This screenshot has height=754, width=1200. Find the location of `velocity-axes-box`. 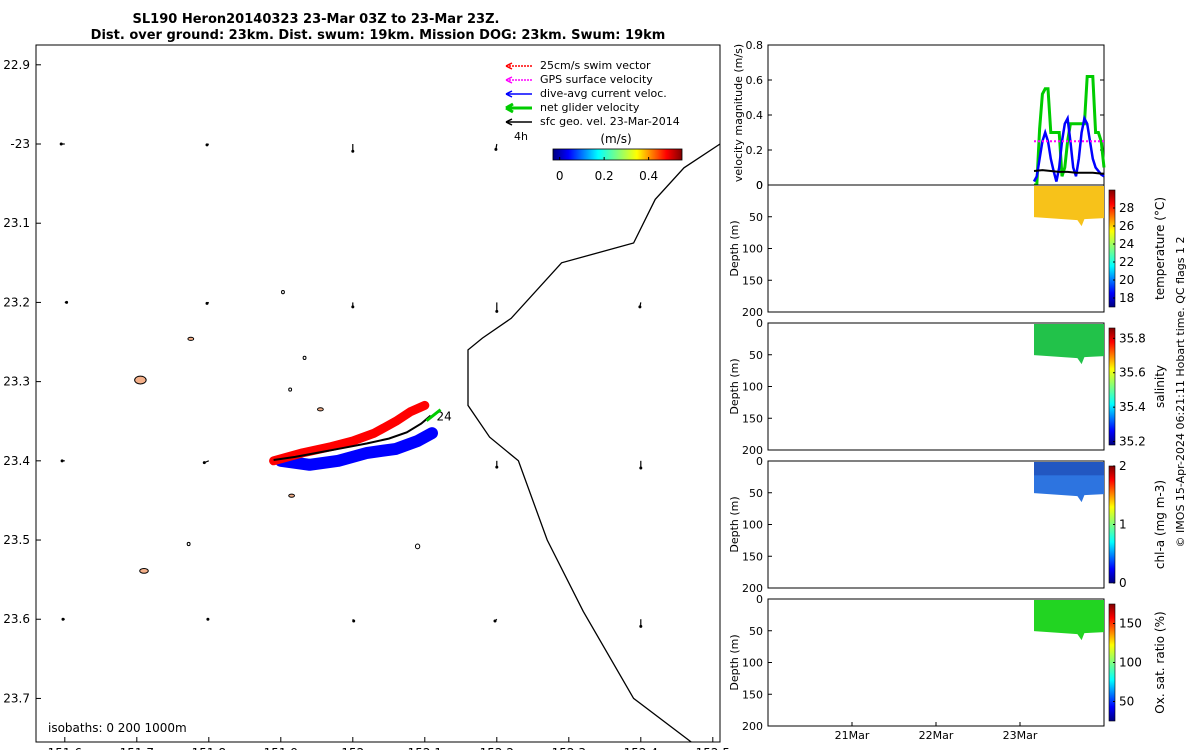

velocity-axes-box is located at coordinates (936, 115).